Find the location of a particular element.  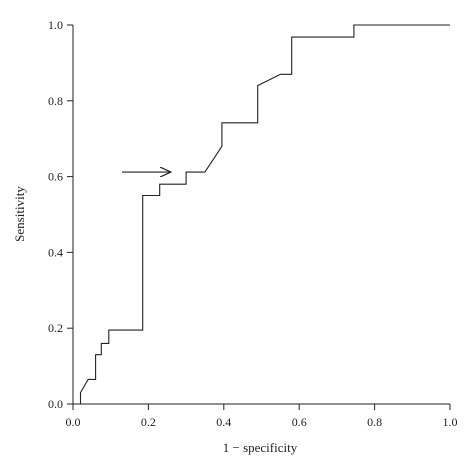

y-tick-label: 0.2 is located at coordinates (55, 328).